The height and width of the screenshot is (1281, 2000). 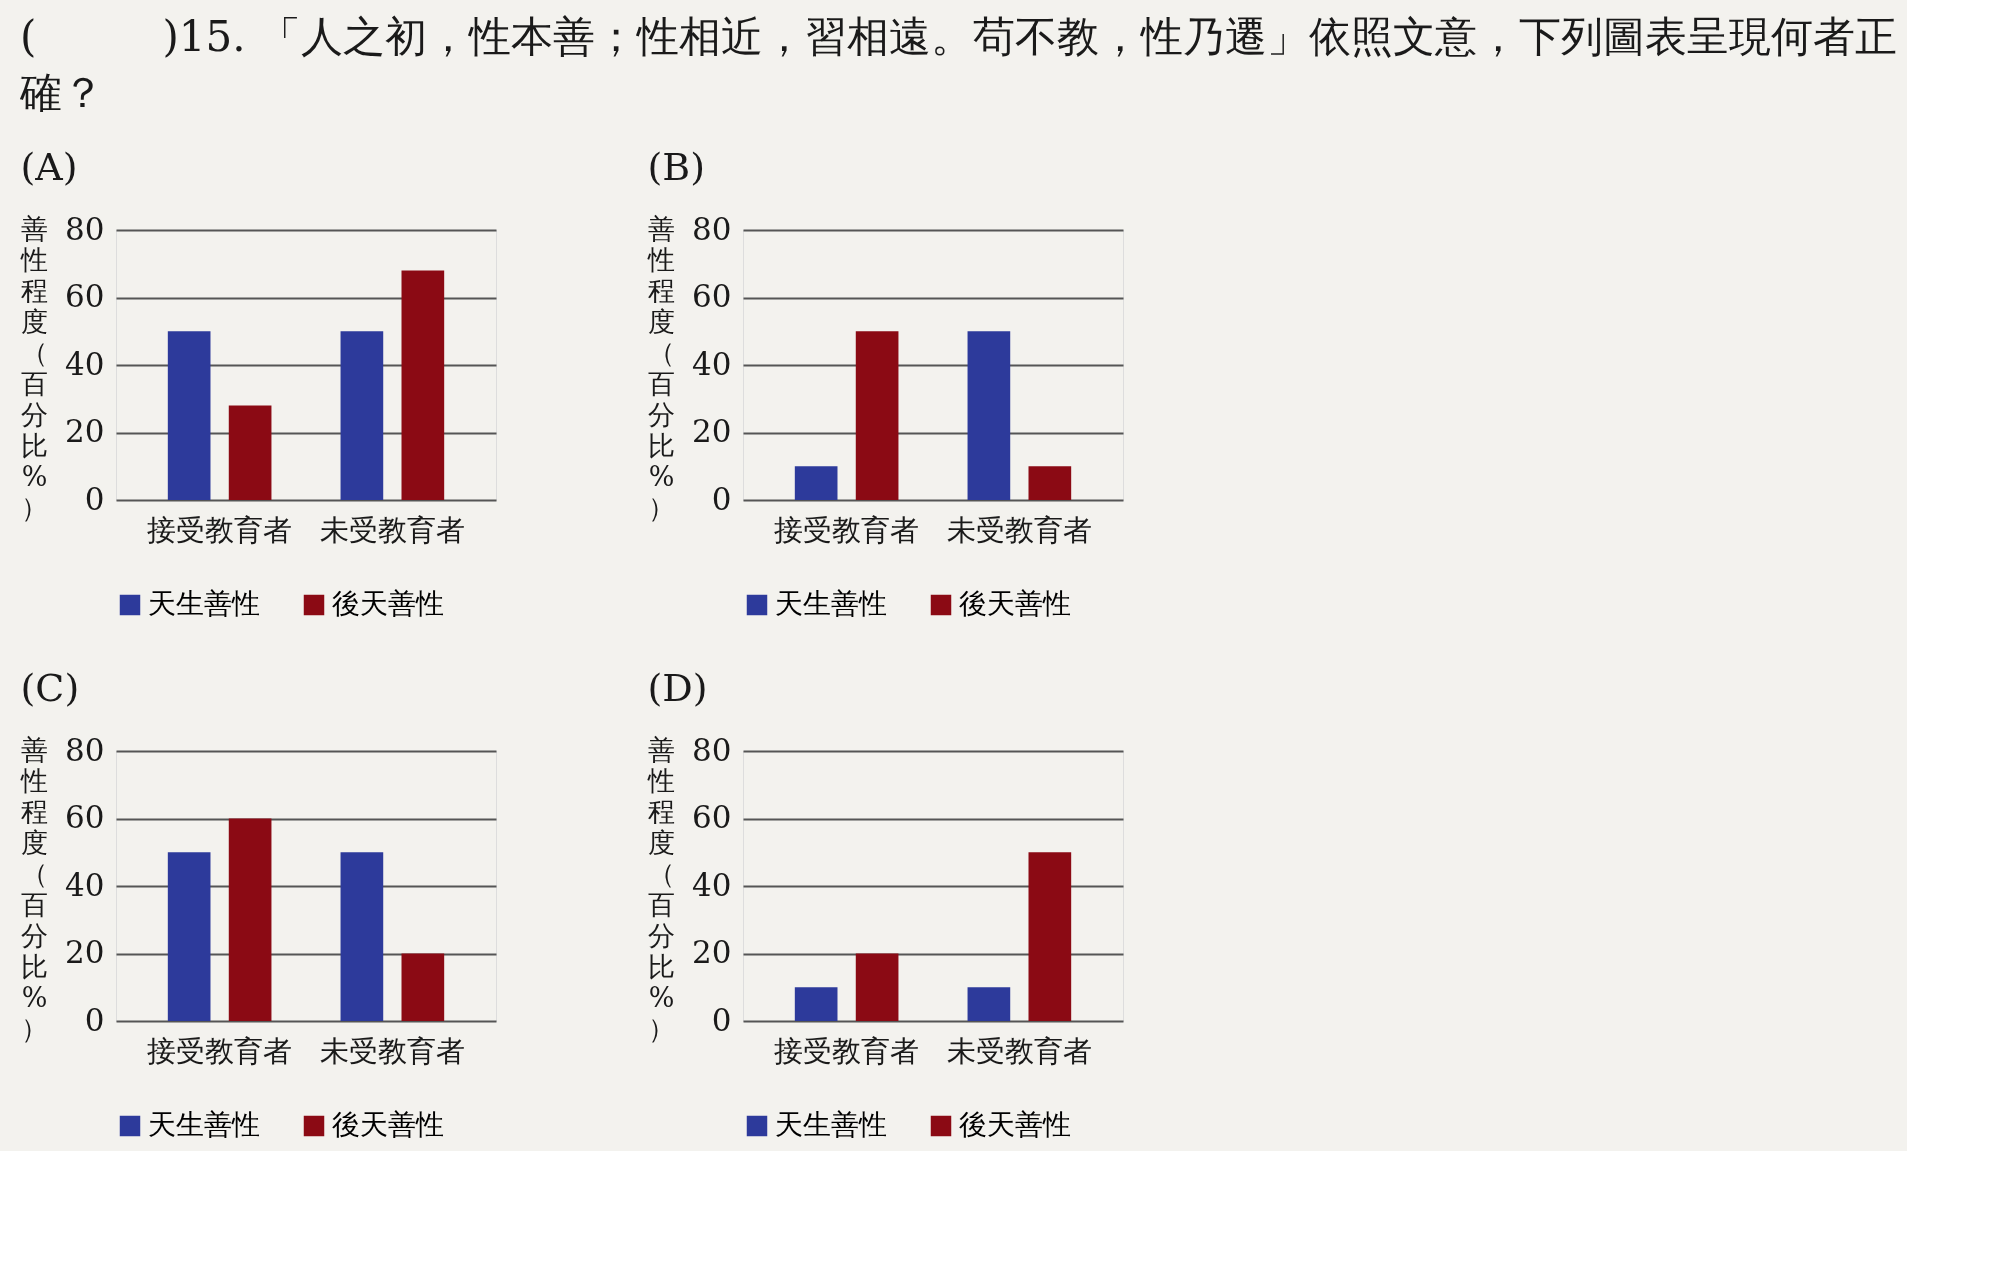 I want to click on chart-title: (B), so click(x=676, y=167).